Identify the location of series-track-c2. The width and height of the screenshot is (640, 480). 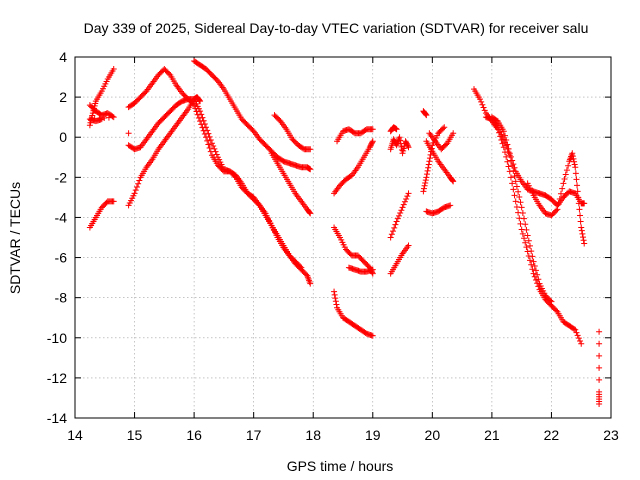
(291, 183).